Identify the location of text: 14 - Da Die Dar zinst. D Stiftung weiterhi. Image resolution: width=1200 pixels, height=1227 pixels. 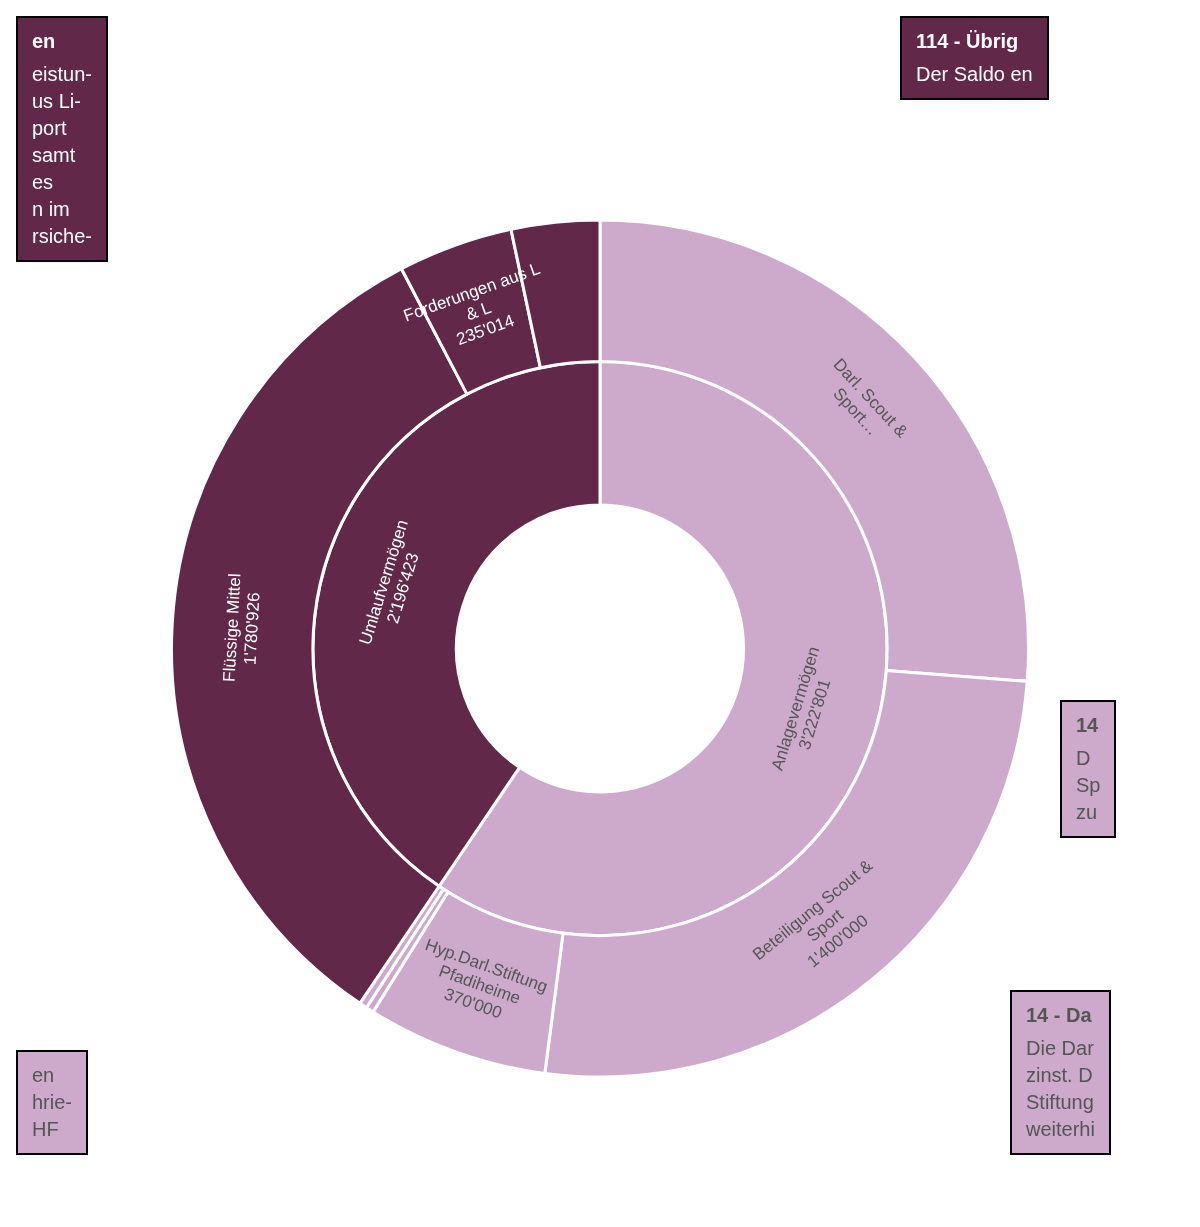
(1060, 1072).